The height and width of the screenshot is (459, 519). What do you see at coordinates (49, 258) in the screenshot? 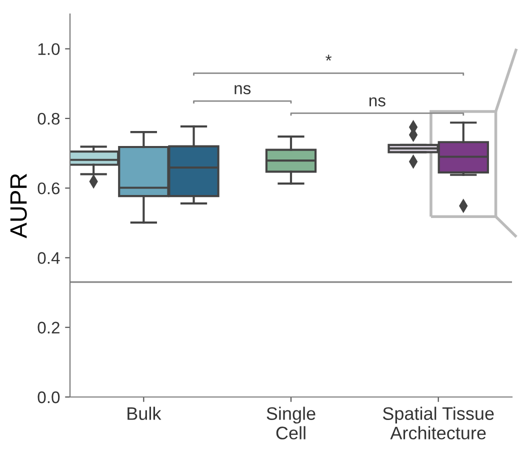
I see `y-tick-label: 0.4` at bounding box center [49, 258].